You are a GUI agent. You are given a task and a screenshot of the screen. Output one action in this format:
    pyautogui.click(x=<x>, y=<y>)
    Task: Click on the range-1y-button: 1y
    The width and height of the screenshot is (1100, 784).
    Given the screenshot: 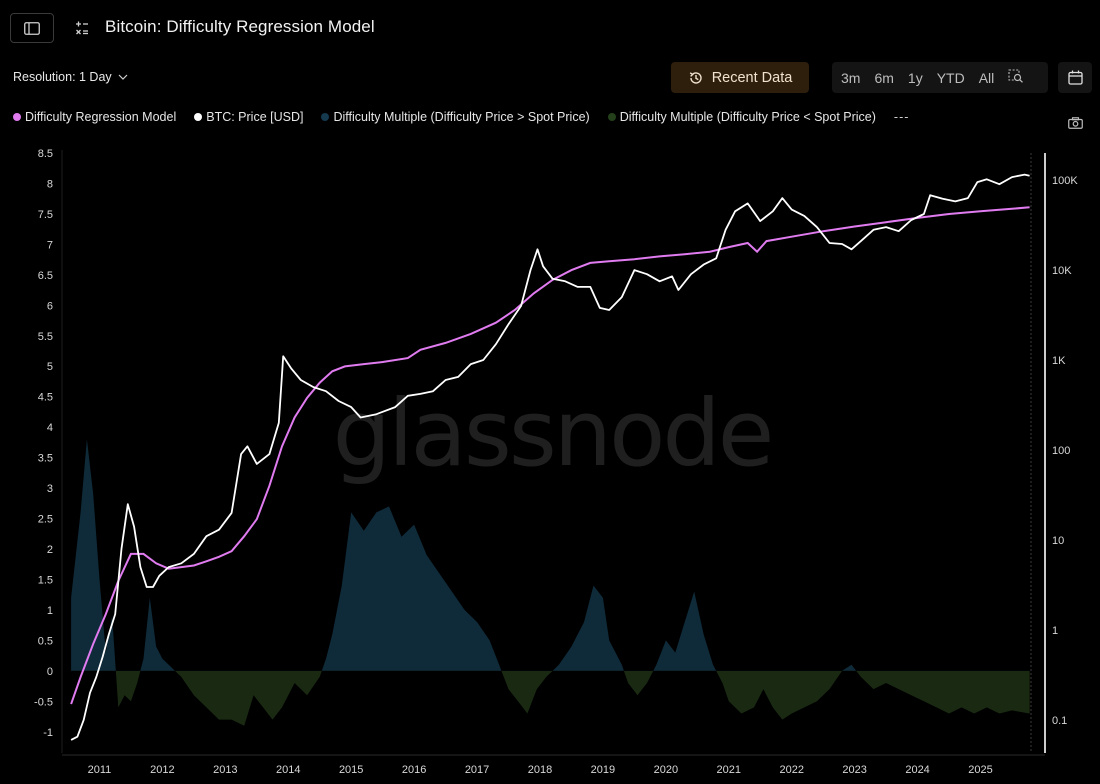 What is the action you would take?
    pyautogui.click(x=915, y=77)
    